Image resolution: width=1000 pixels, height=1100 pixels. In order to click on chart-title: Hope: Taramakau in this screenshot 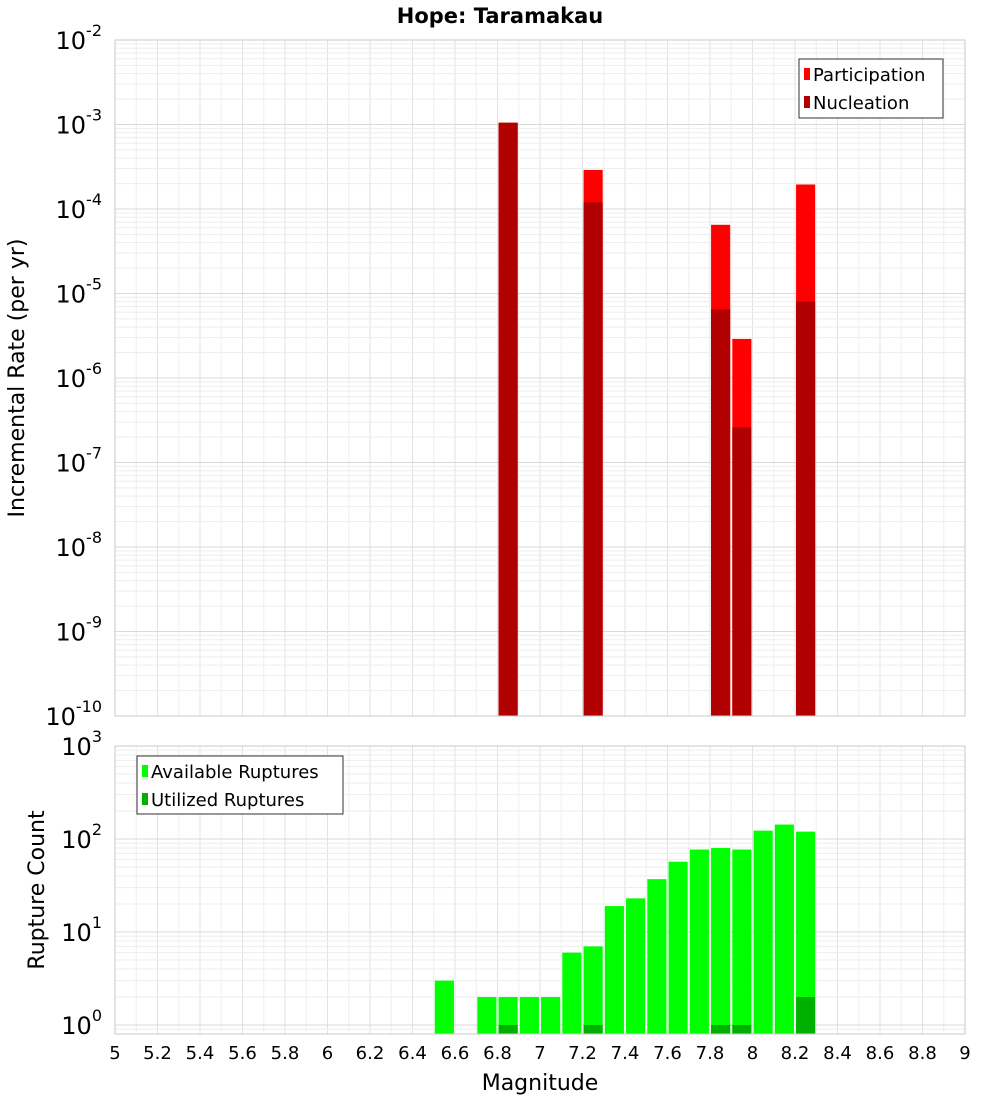, I will do `click(500, 16)`.